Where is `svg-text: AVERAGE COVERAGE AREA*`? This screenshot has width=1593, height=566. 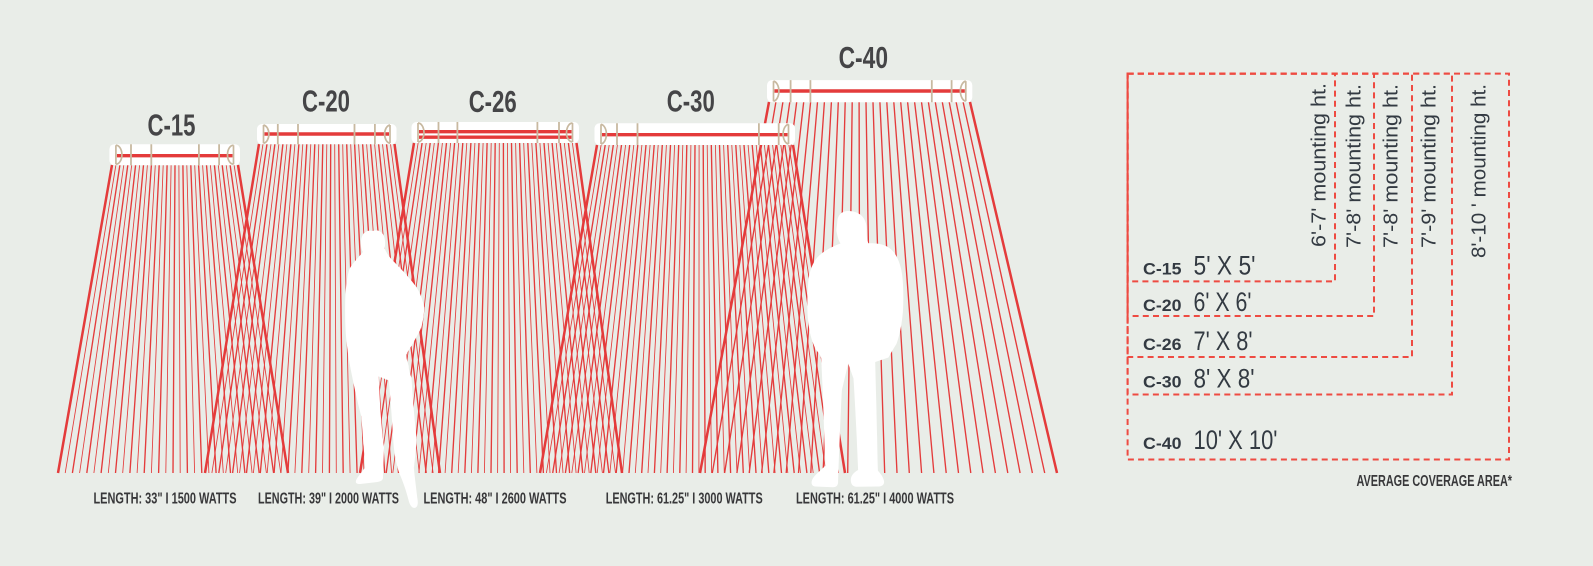 svg-text: AVERAGE COVERAGE AREA* is located at coordinates (1435, 481).